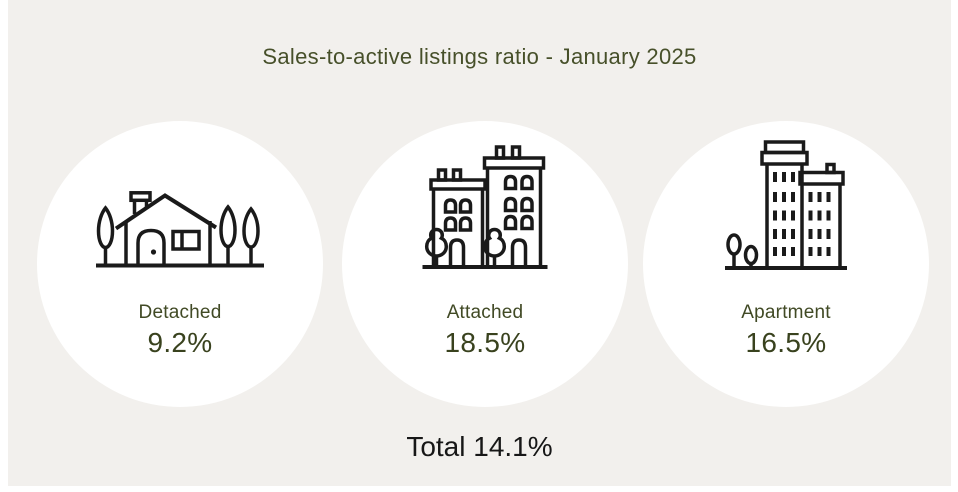 The height and width of the screenshot is (492, 958). What do you see at coordinates (784, 214) in the screenshot?
I see `left-tower-windows` at bounding box center [784, 214].